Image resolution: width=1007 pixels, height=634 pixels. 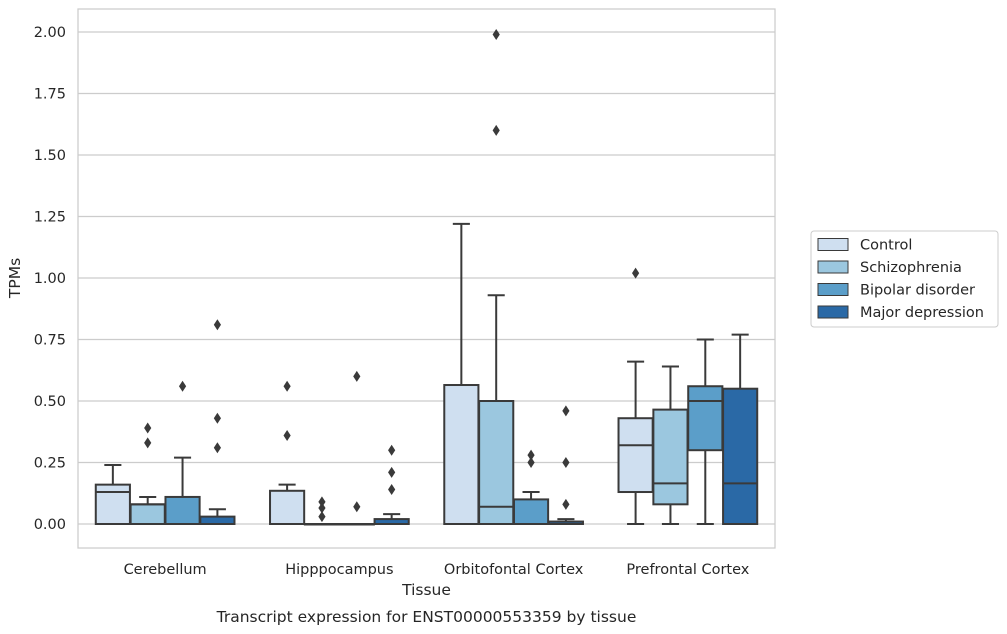 I want to click on y-tick-label: 0.50, so click(x=50, y=402).